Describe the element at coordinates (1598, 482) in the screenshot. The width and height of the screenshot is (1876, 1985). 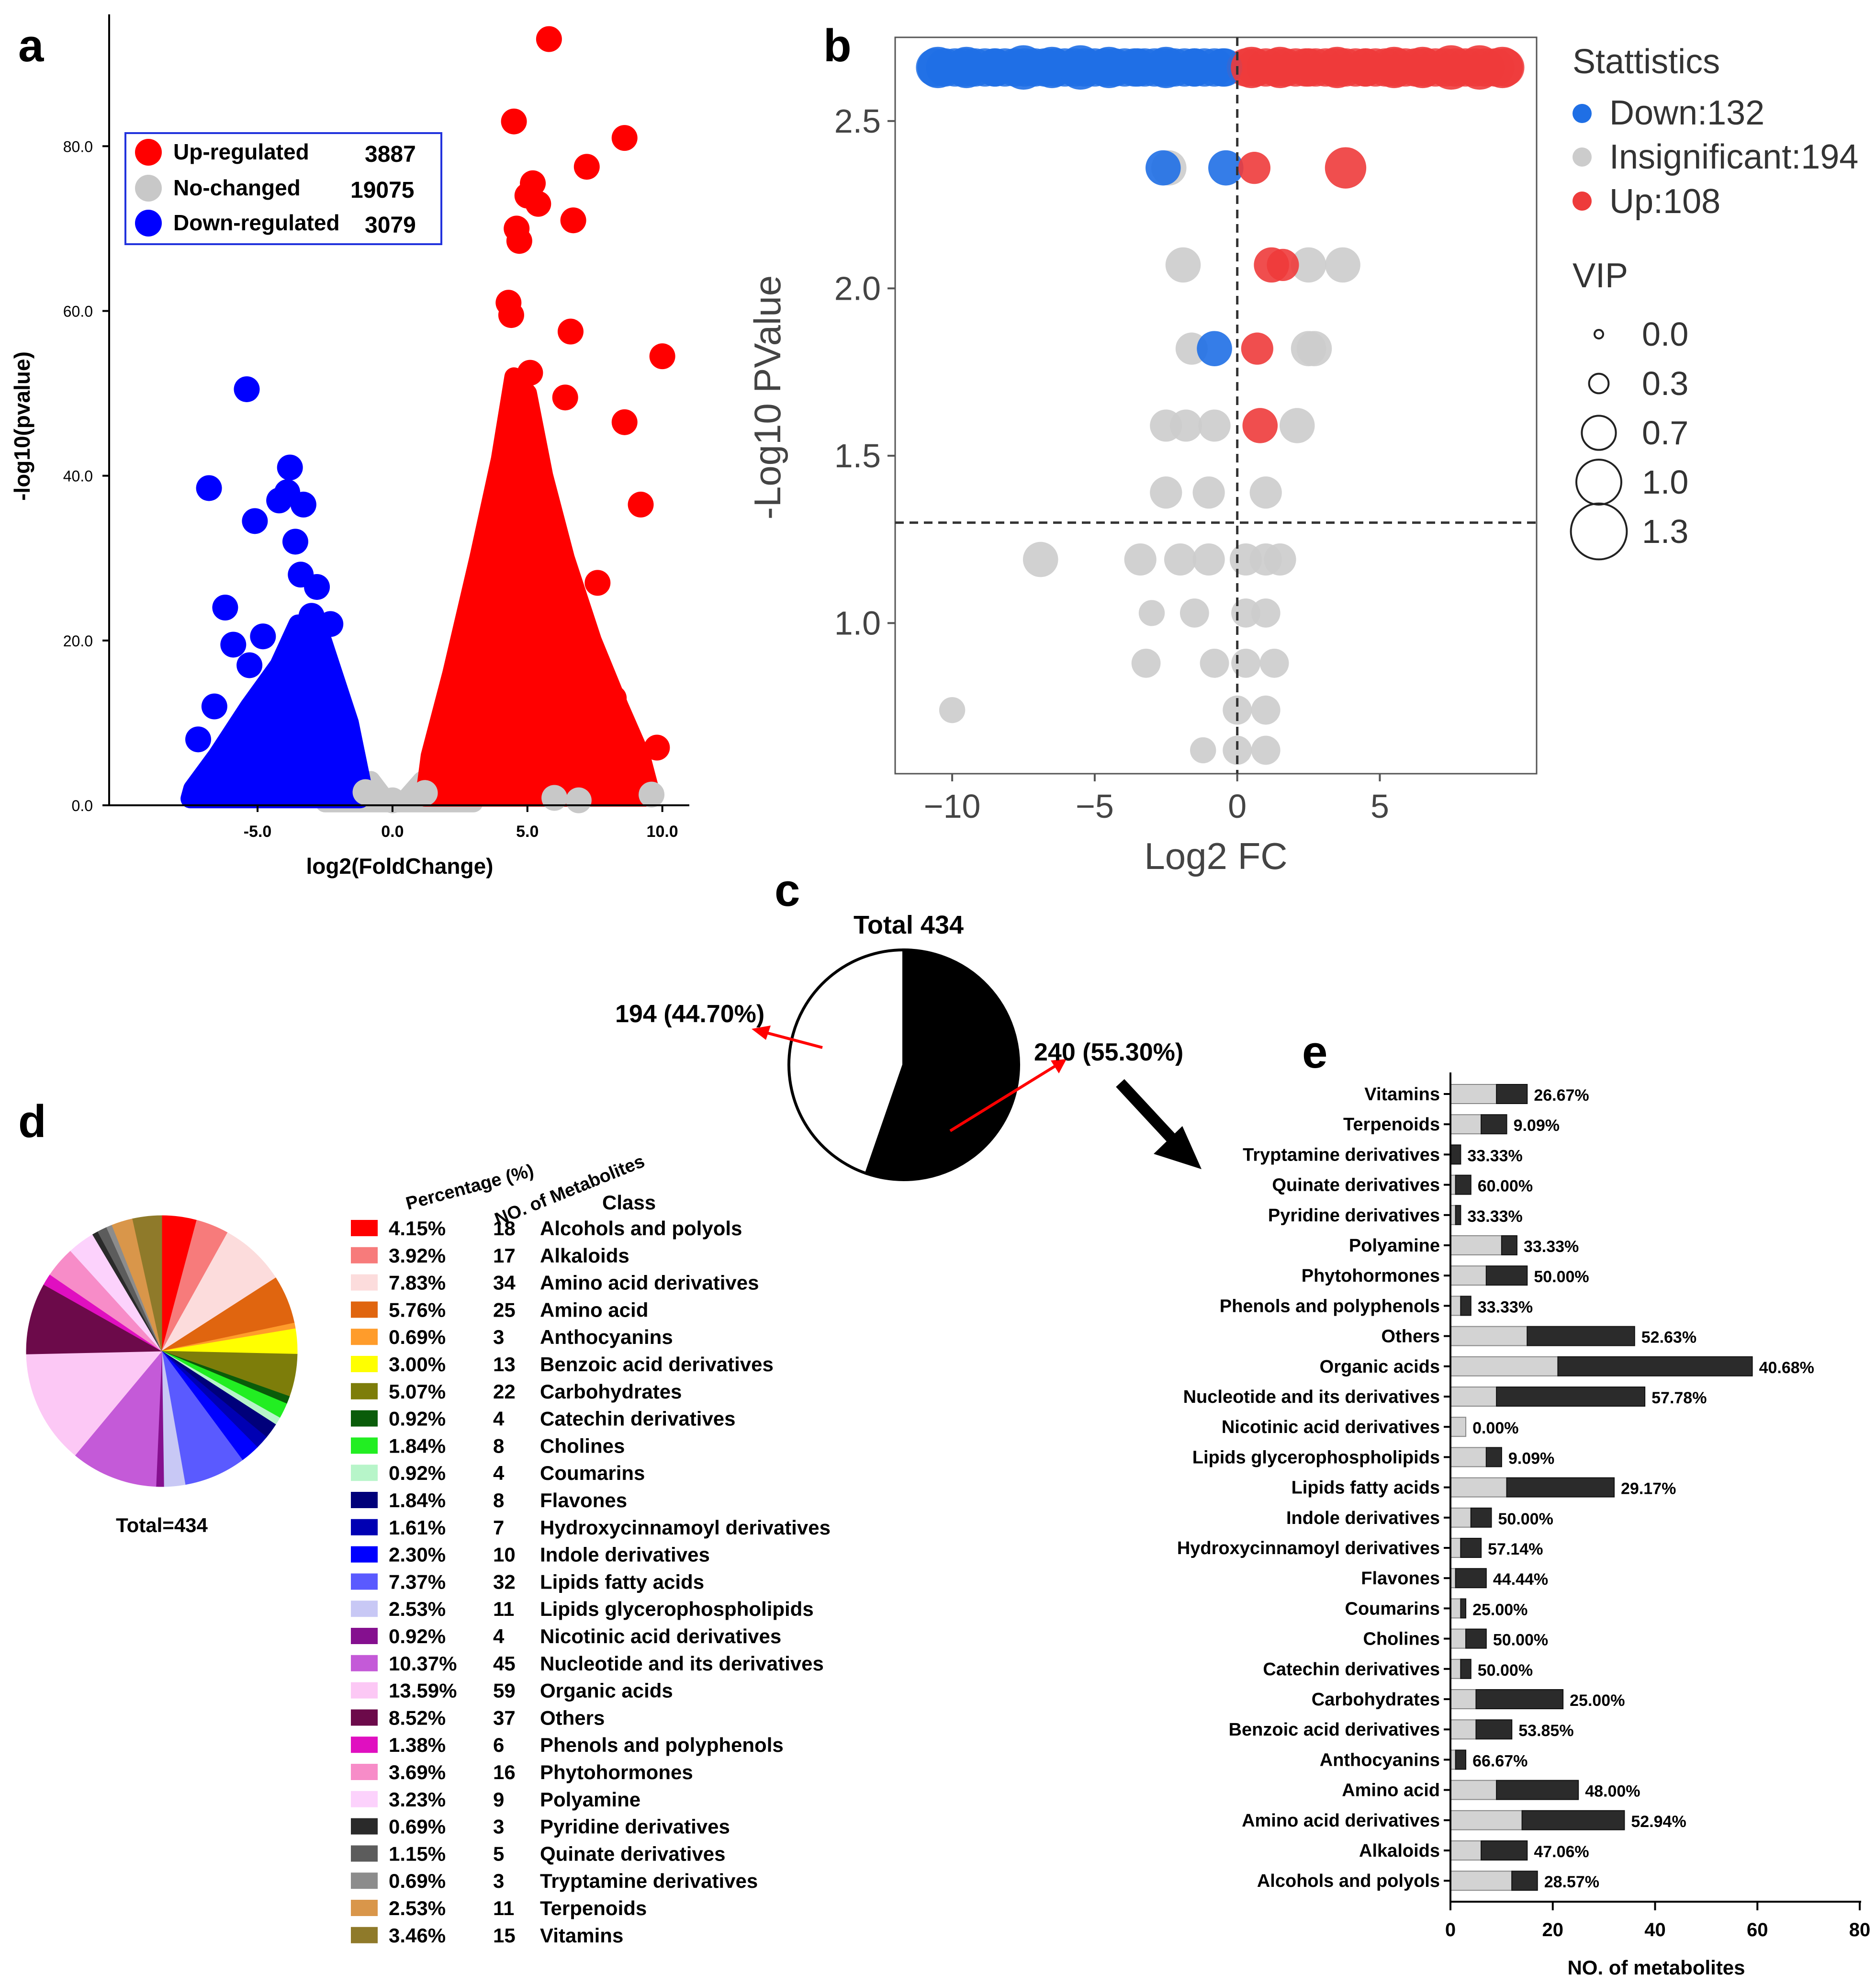
I see `b-size-legend-marker` at that location.